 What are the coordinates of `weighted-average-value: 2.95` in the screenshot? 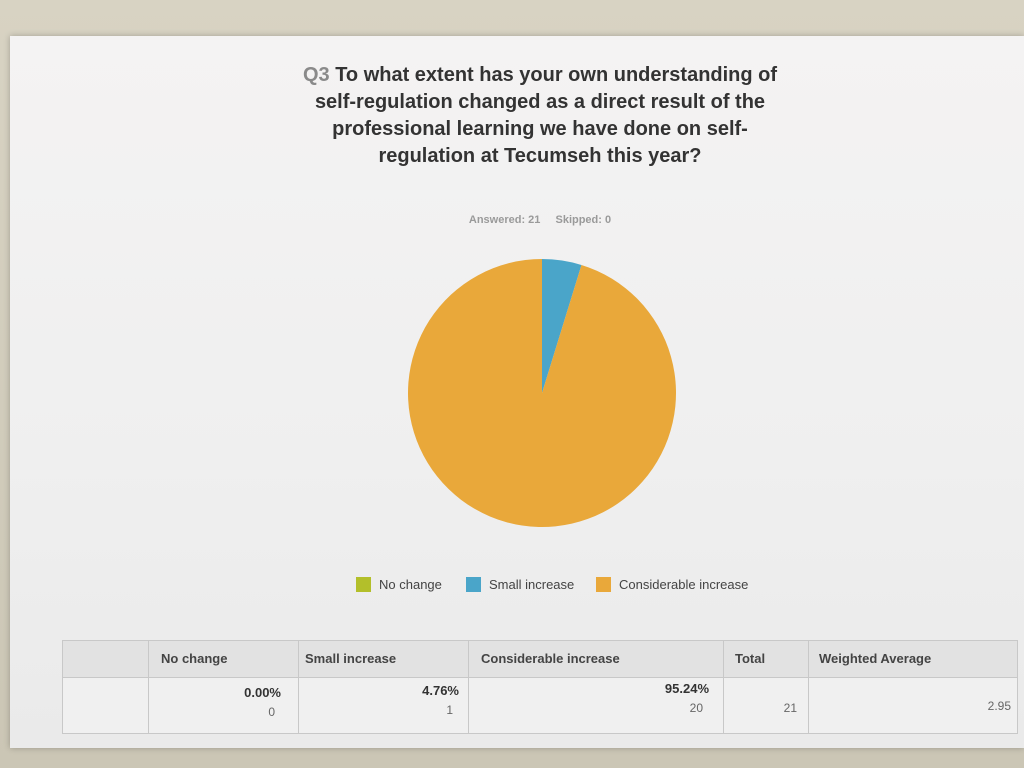 It's located at (999, 706).